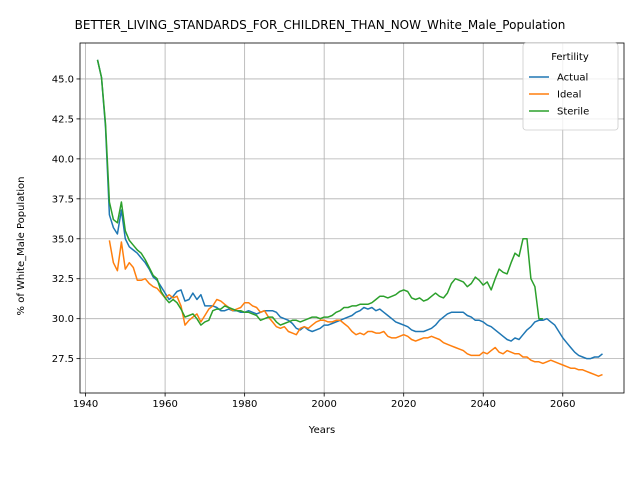 The image size is (640, 480). I want to click on legend: Fertility Actual Ideal Sterile, so click(570, 86).